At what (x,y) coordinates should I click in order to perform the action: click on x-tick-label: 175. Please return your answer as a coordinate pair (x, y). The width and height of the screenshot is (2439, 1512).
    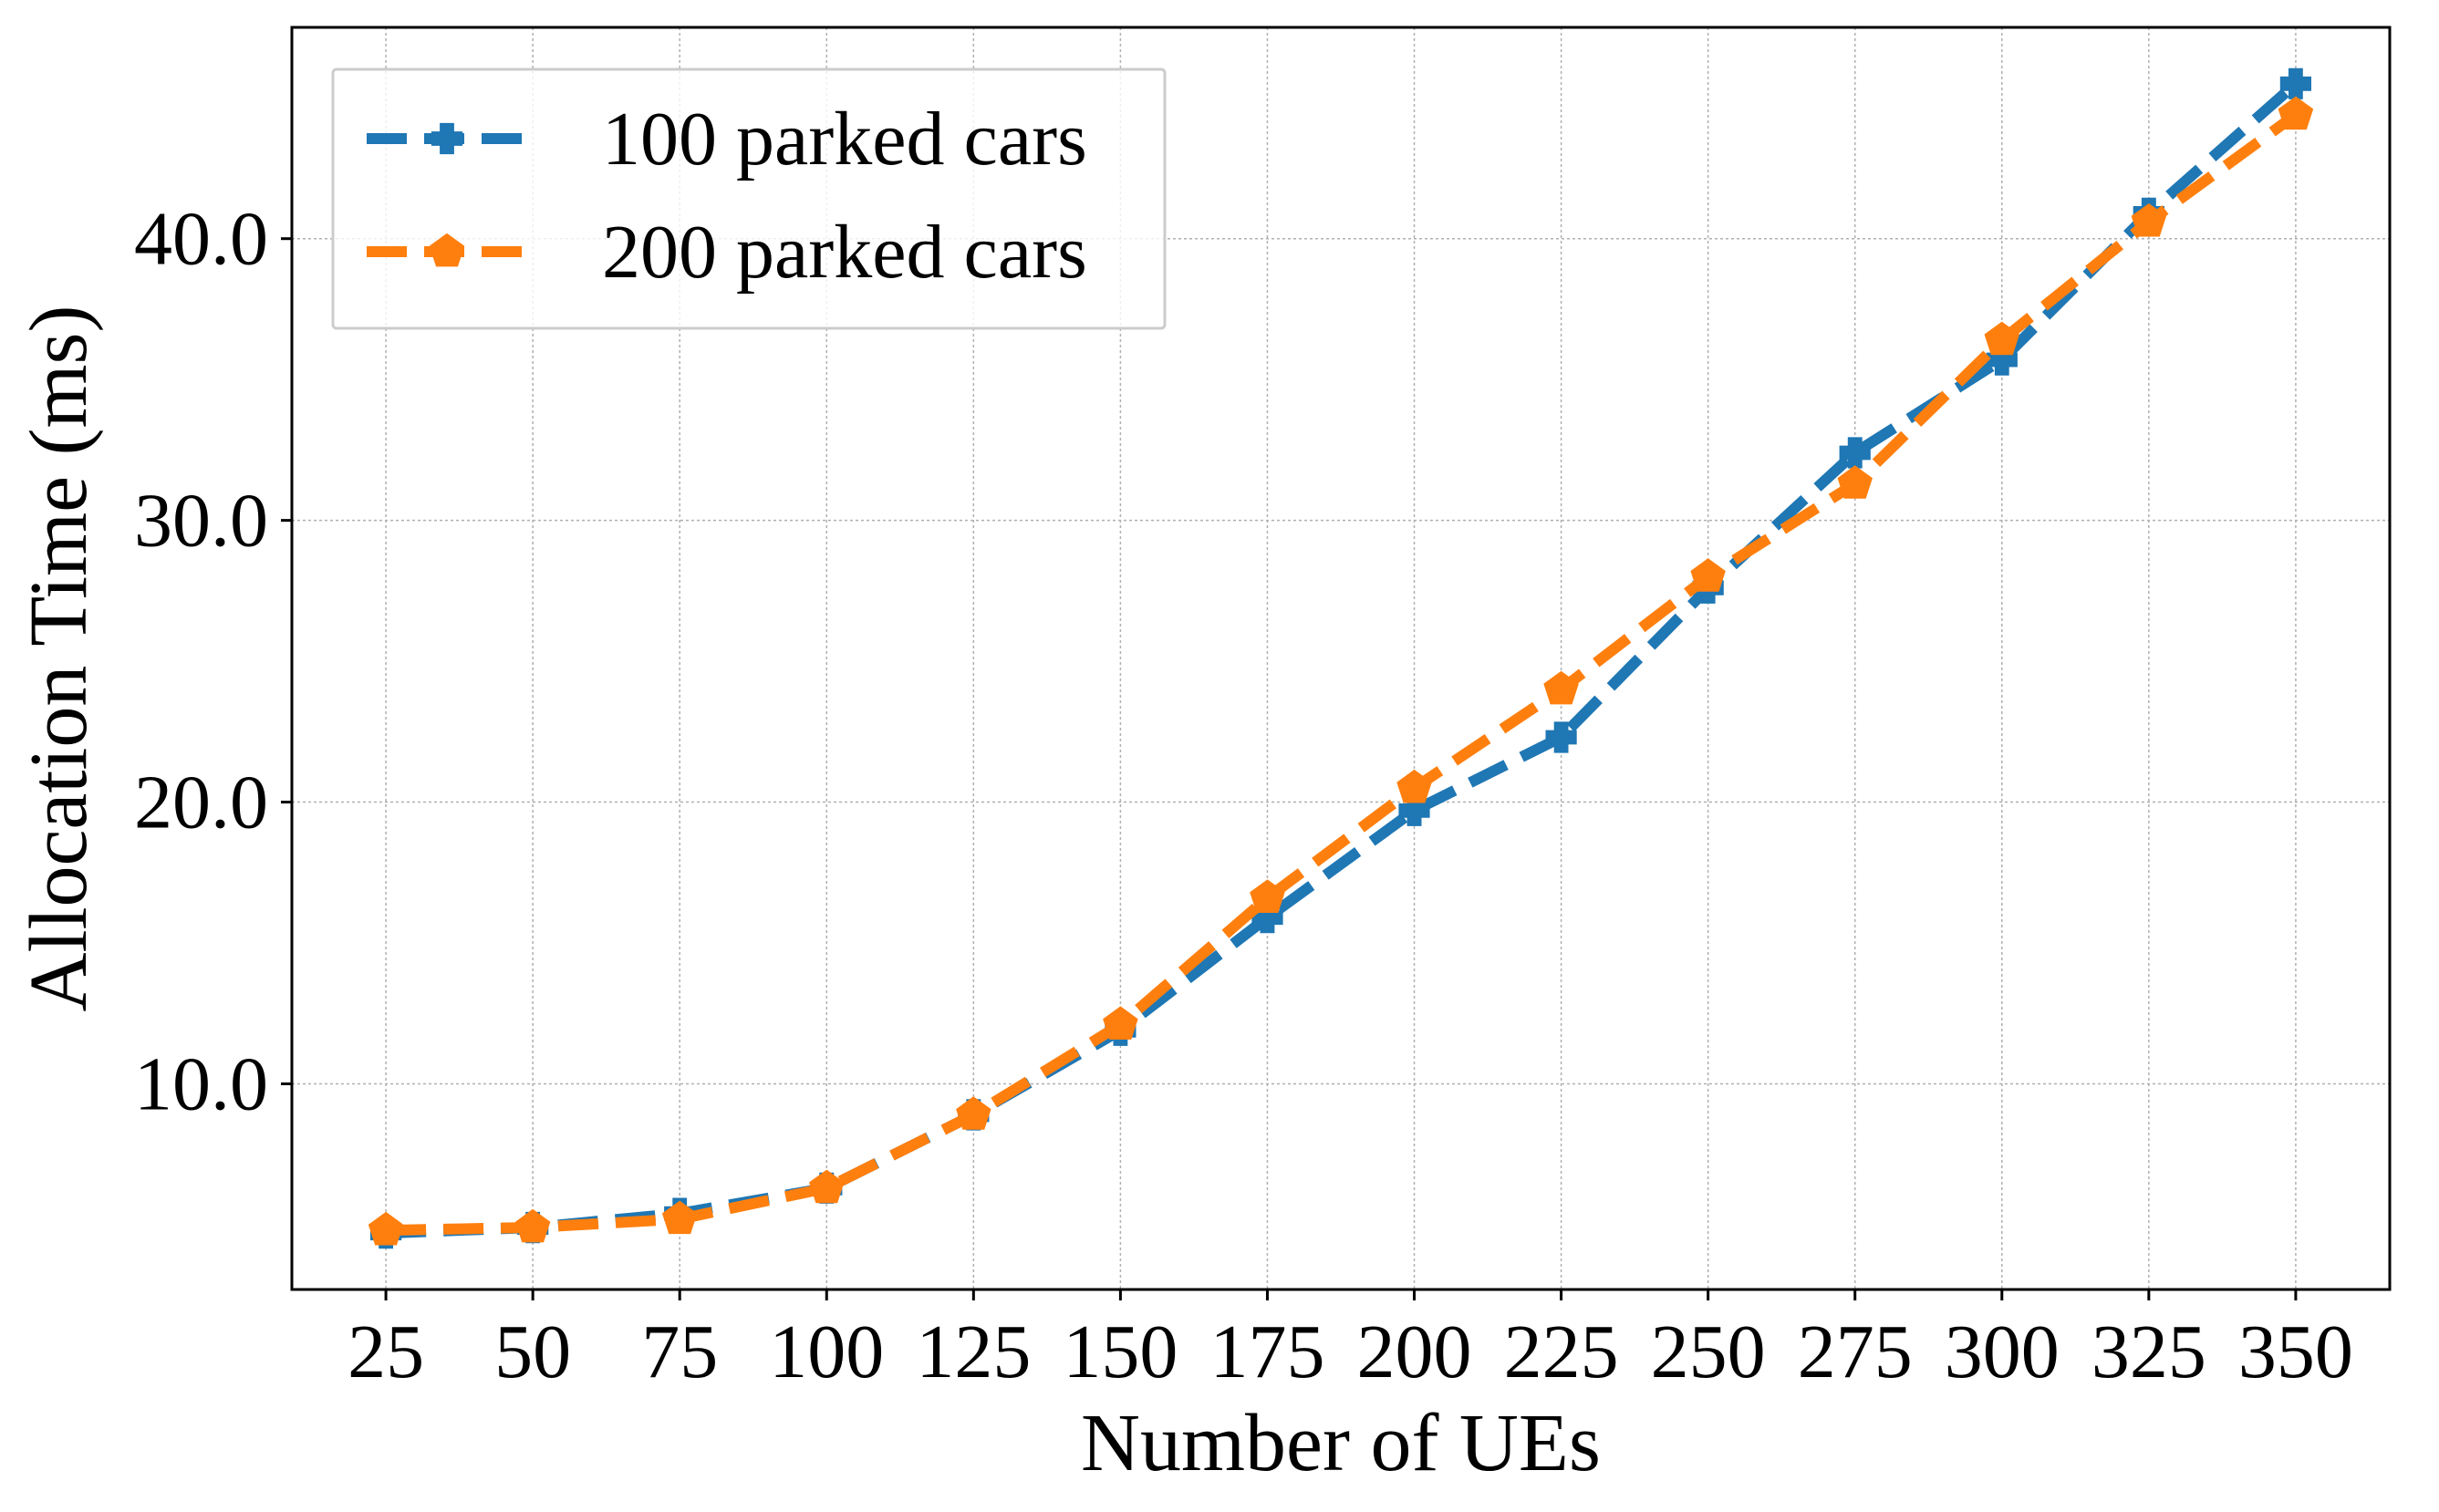
    Looking at the image, I should click on (1266, 1352).